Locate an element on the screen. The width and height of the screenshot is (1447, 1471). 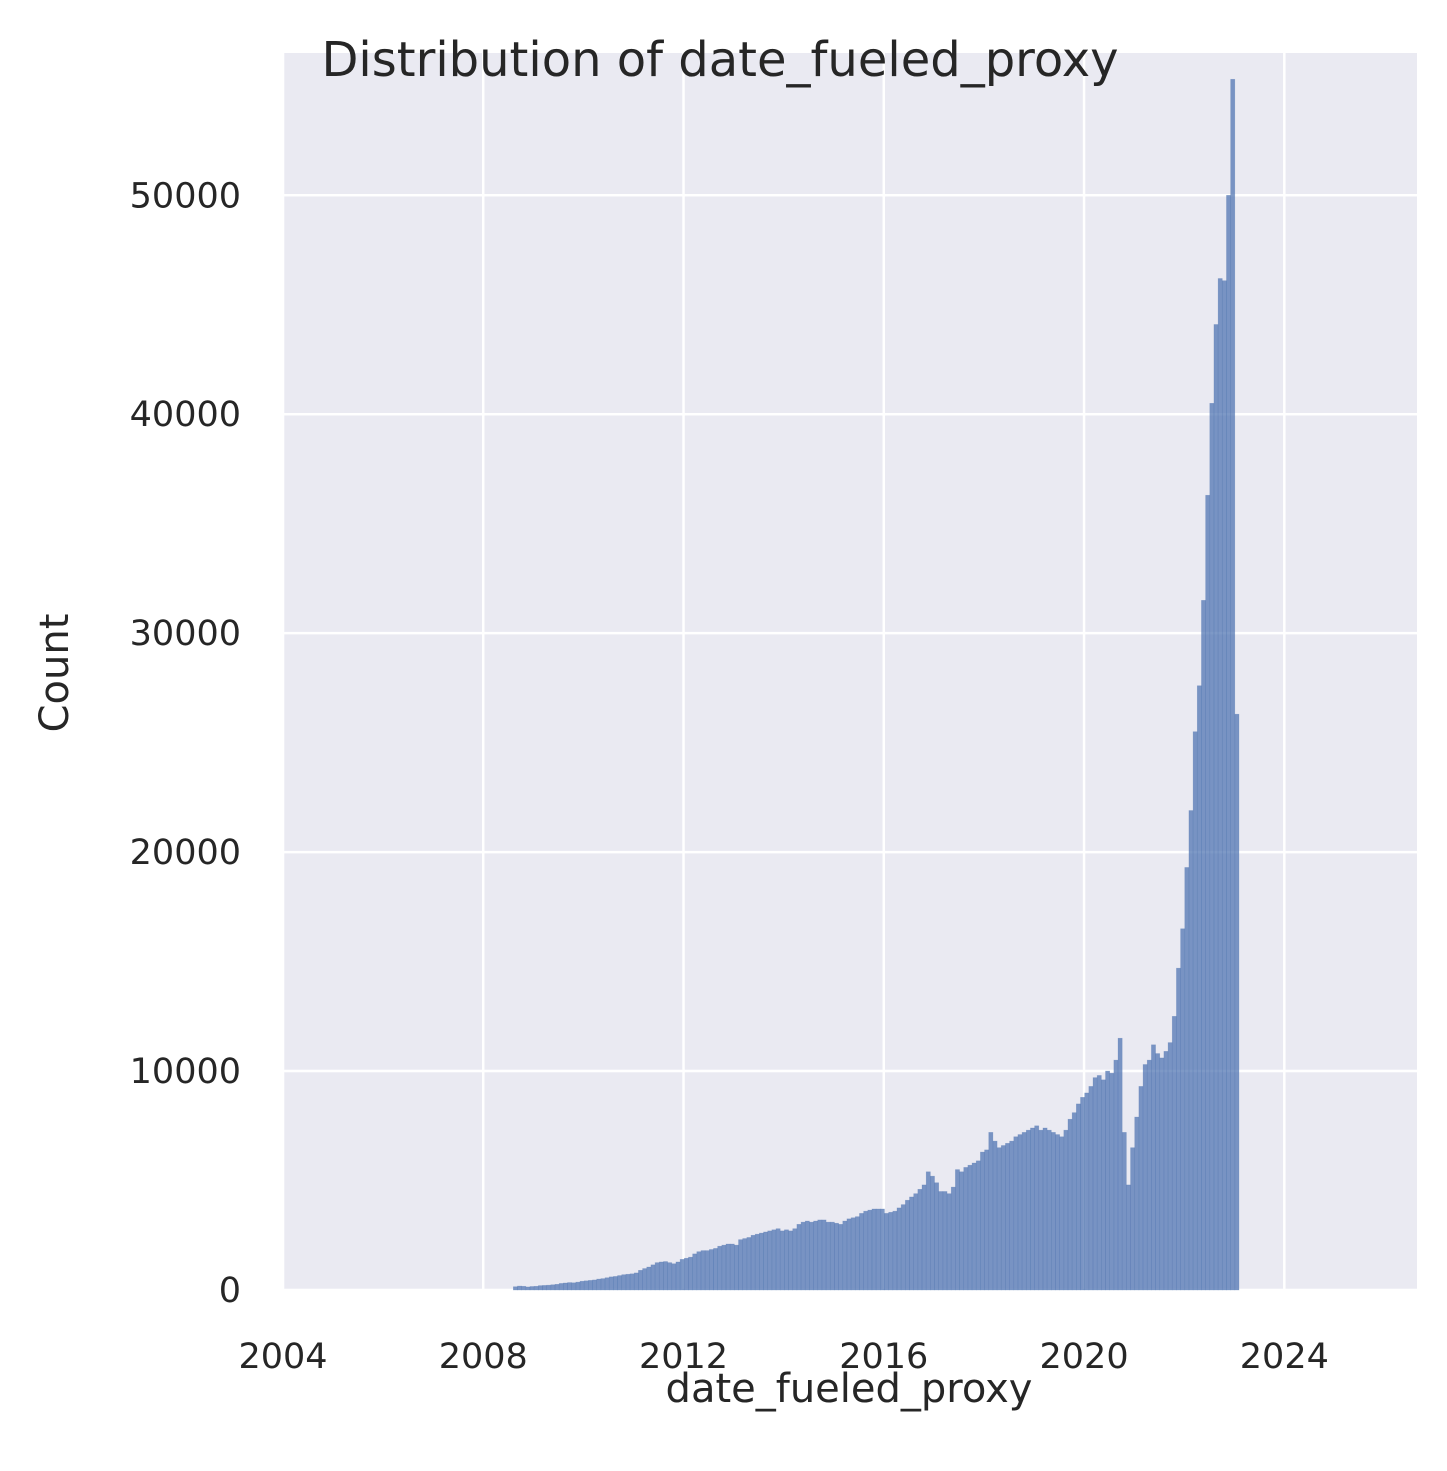
y-tick-label: 20000 is located at coordinates (185, 853).